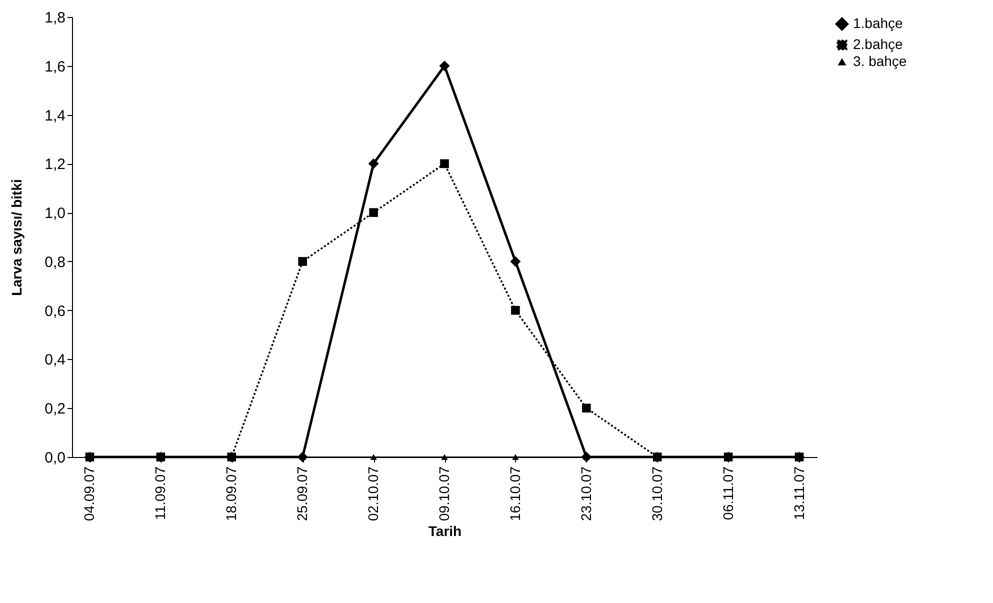  Describe the element at coordinates (55, 311) in the screenshot. I see `y-tick-label: 0,6` at that location.